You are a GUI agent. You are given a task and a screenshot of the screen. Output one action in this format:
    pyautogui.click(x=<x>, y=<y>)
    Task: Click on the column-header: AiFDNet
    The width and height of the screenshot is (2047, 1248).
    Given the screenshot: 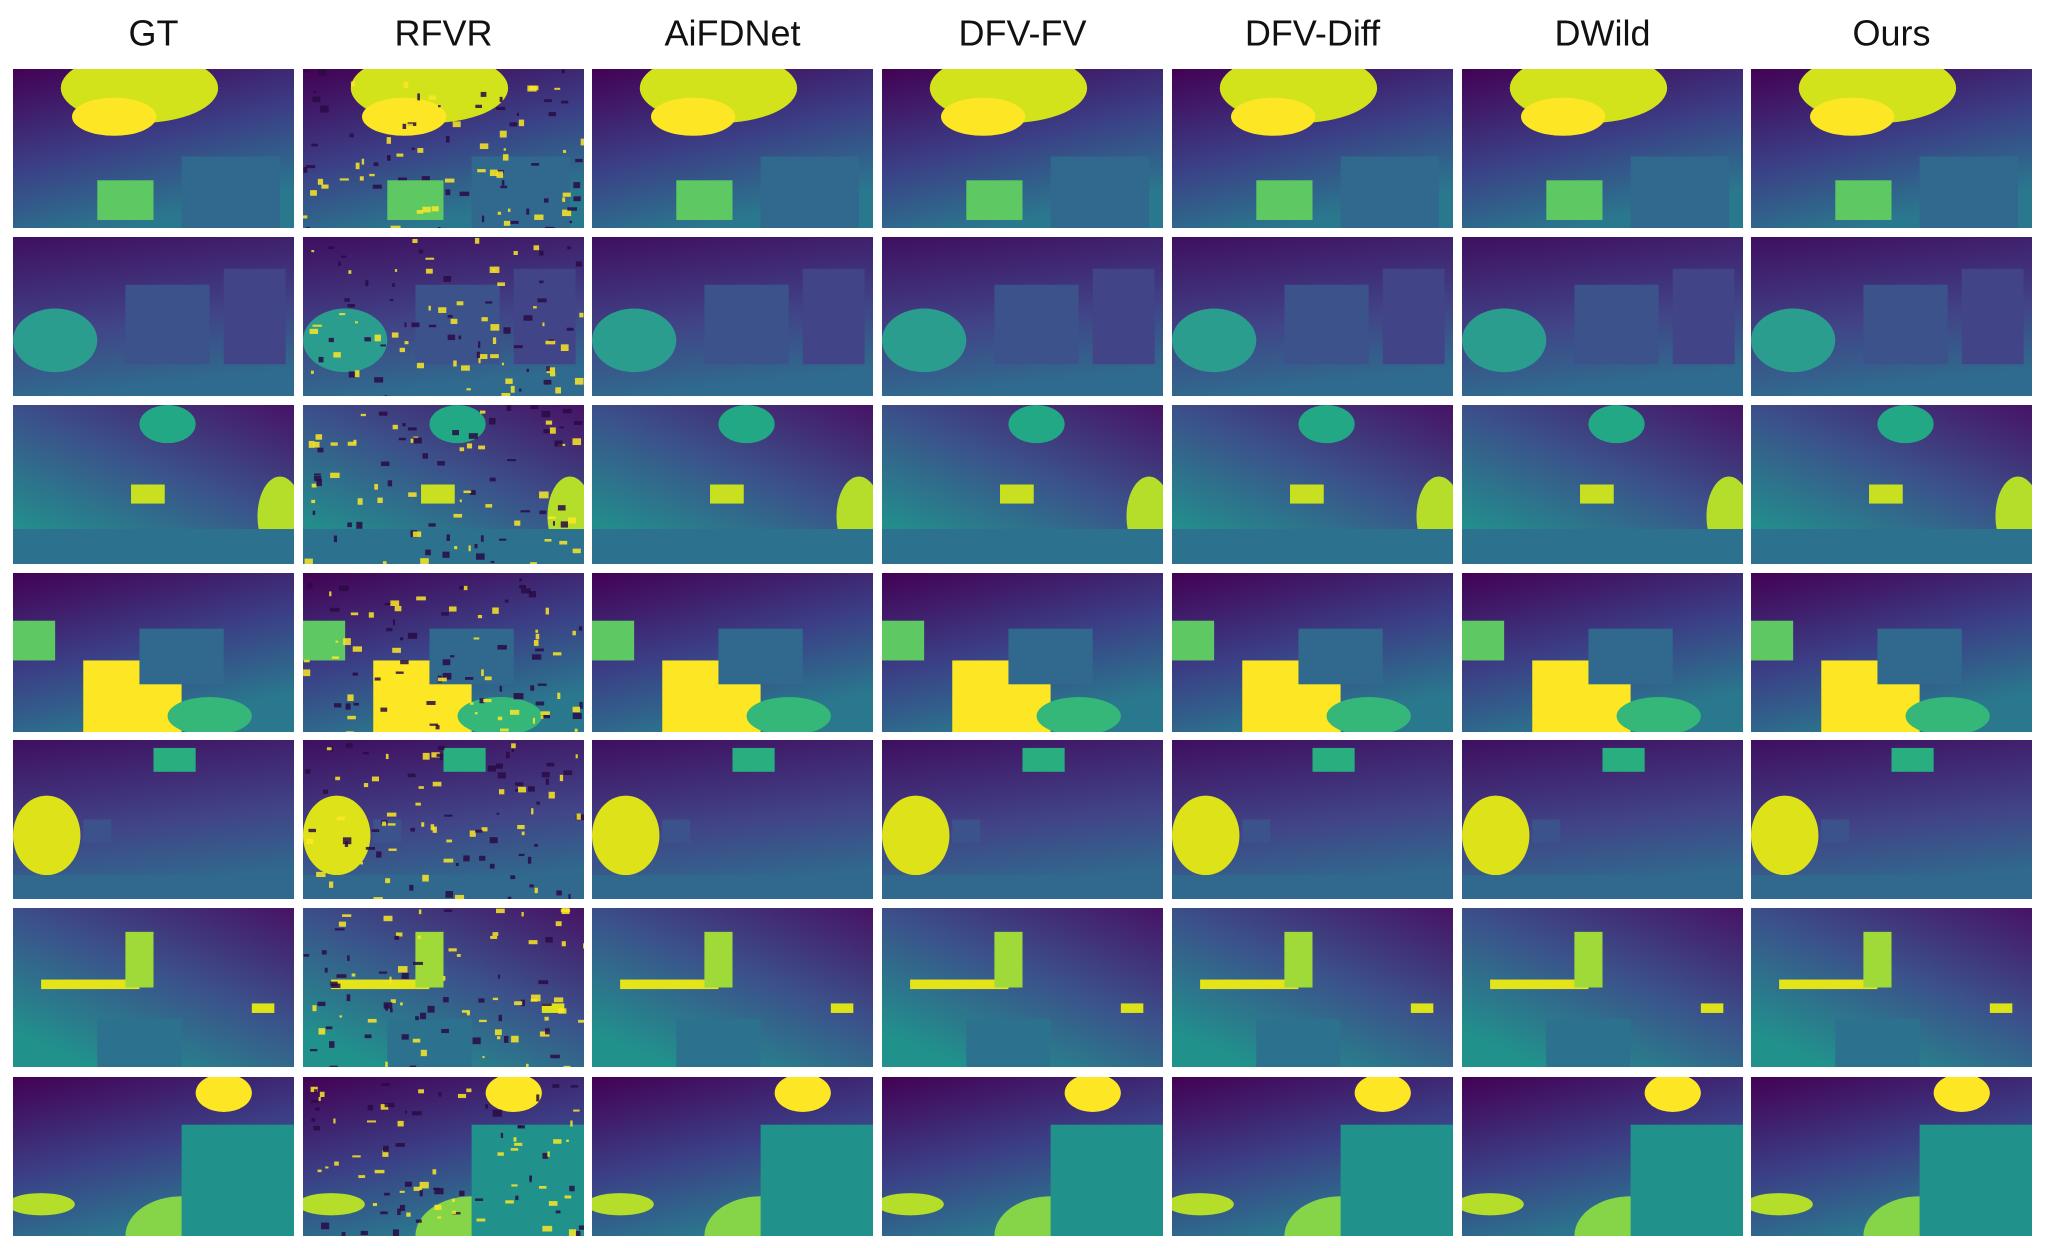 What is the action you would take?
    pyautogui.click(x=732, y=33)
    